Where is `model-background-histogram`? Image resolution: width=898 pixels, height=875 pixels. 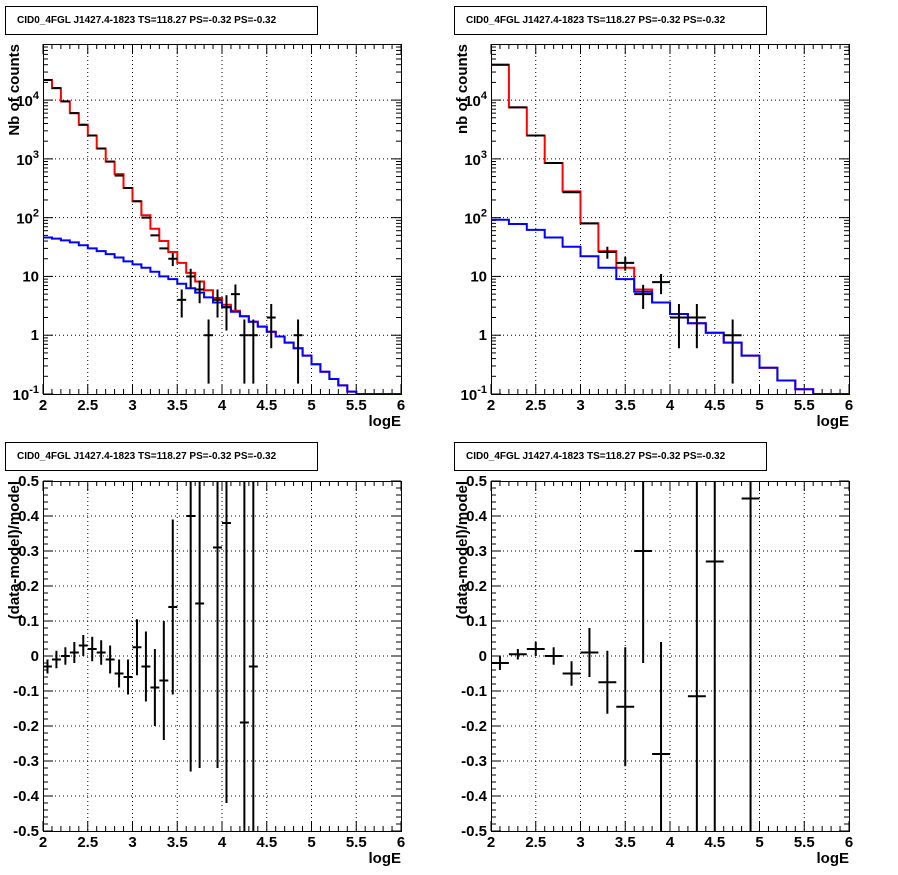
model-background-histogram is located at coordinates (670, 306).